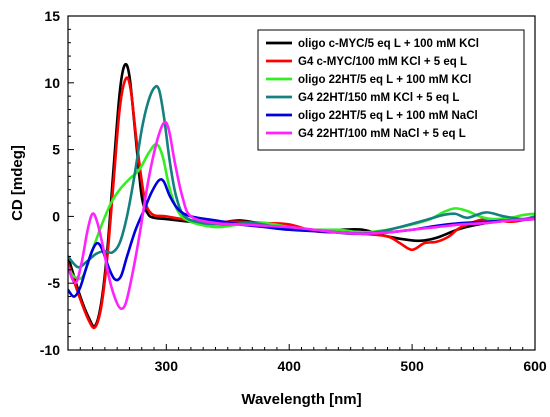 The height and width of the screenshot is (417, 550). I want to click on x-tick-label: 500, so click(412, 366).